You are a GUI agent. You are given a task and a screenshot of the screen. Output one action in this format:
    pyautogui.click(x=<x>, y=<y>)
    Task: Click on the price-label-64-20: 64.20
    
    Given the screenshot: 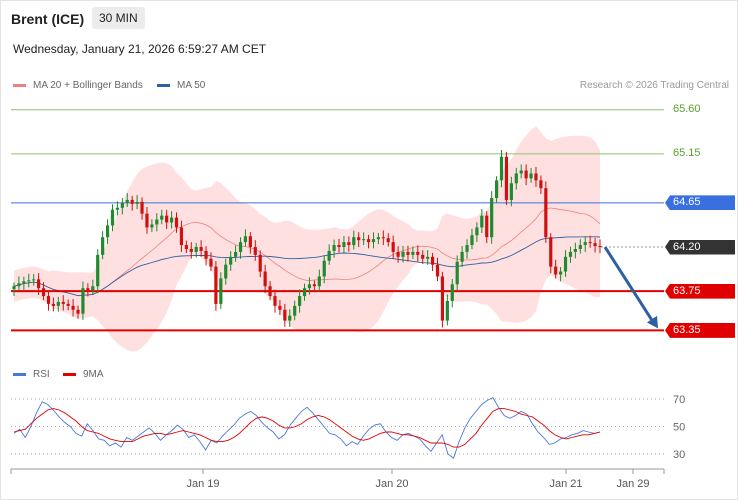 What is the action you would take?
    pyautogui.click(x=700, y=247)
    